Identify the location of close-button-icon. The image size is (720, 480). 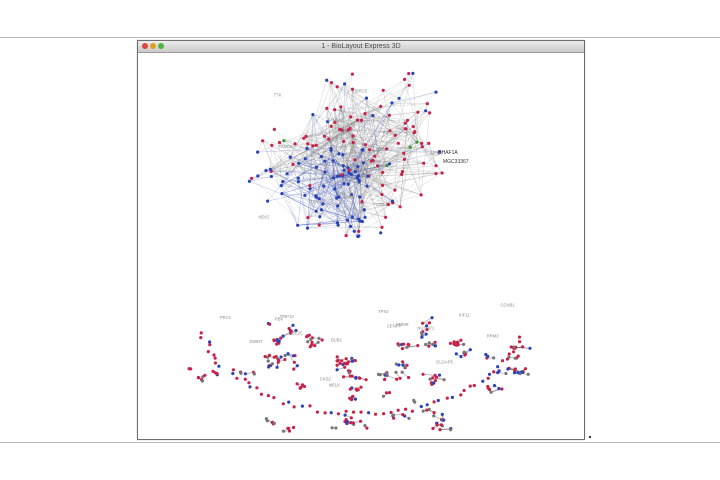
(145, 46).